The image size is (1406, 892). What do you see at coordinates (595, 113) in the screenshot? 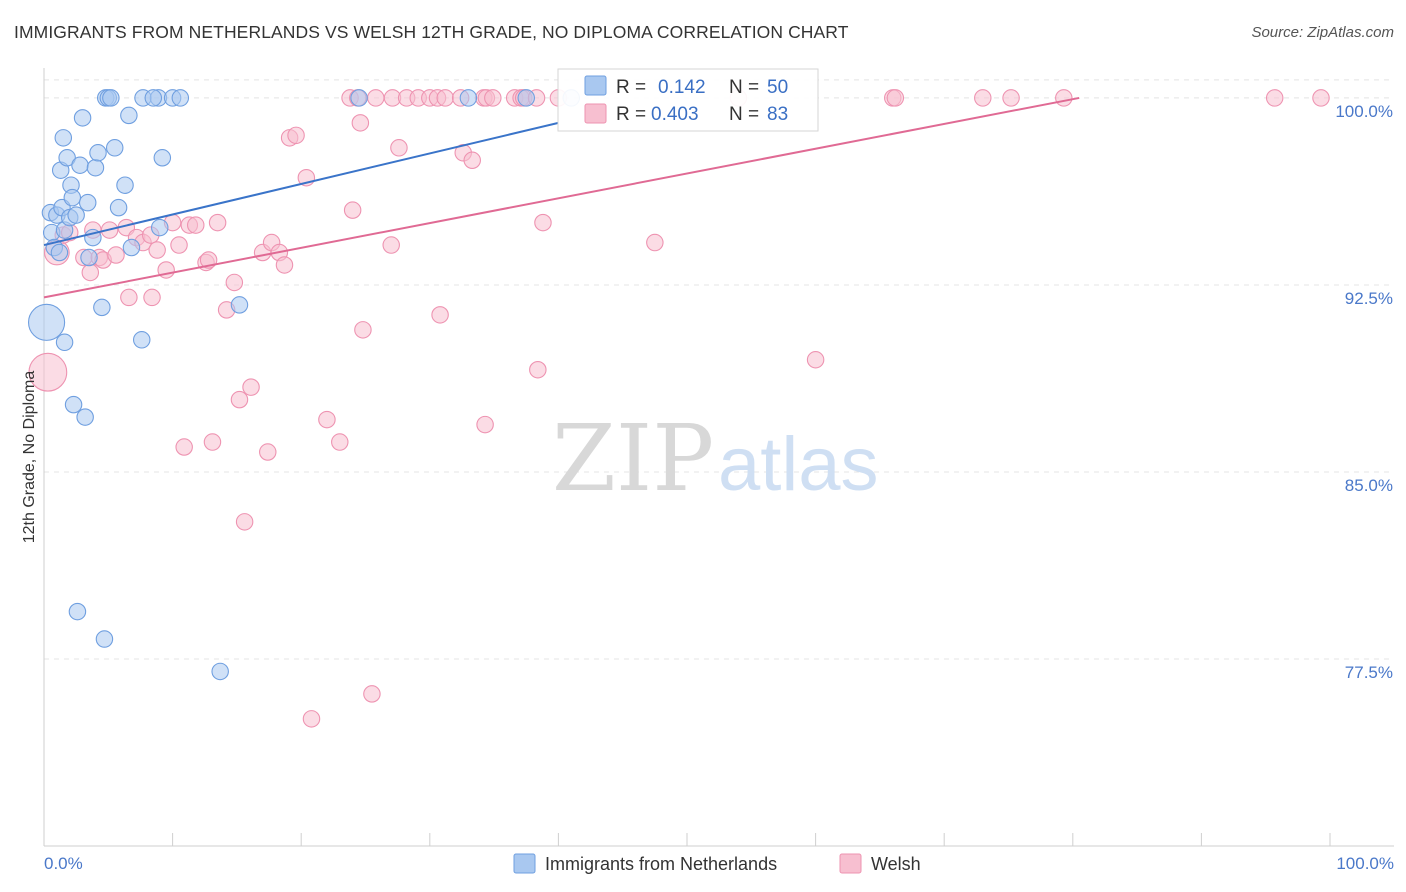
I see `series2-swatch` at bounding box center [595, 113].